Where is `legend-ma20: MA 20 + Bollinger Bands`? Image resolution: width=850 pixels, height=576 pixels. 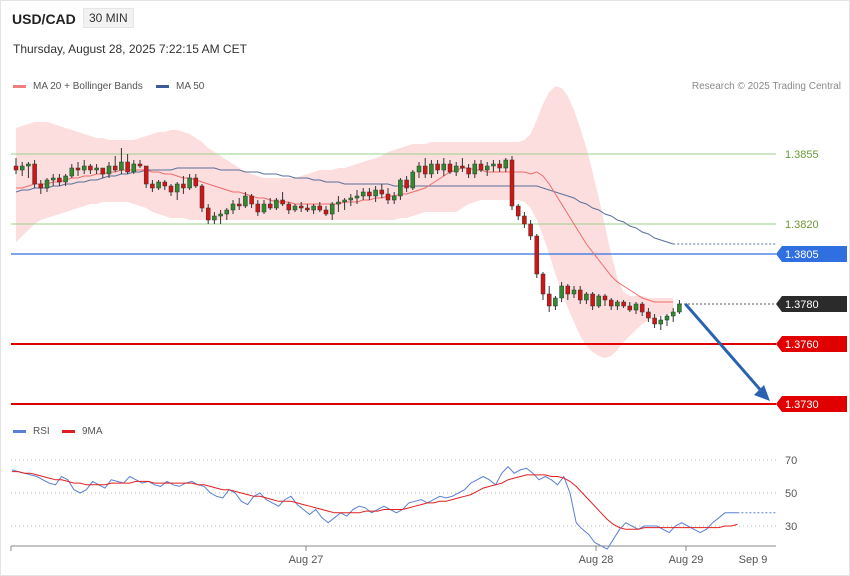
legend-ma20: MA 20 + Bollinger Bands is located at coordinates (78, 86).